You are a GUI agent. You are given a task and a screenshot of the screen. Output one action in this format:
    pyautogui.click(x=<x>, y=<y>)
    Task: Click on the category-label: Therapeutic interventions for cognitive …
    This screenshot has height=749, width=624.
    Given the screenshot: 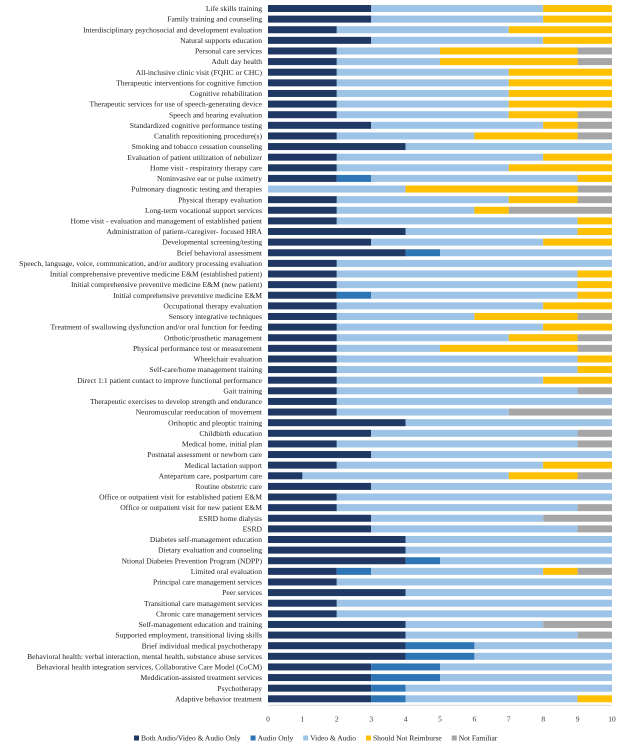 What is the action you would take?
    pyautogui.click(x=189, y=82)
    